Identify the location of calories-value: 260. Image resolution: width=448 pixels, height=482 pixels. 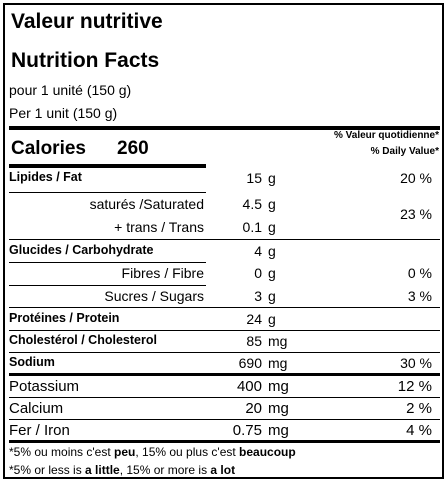
(133, 148).